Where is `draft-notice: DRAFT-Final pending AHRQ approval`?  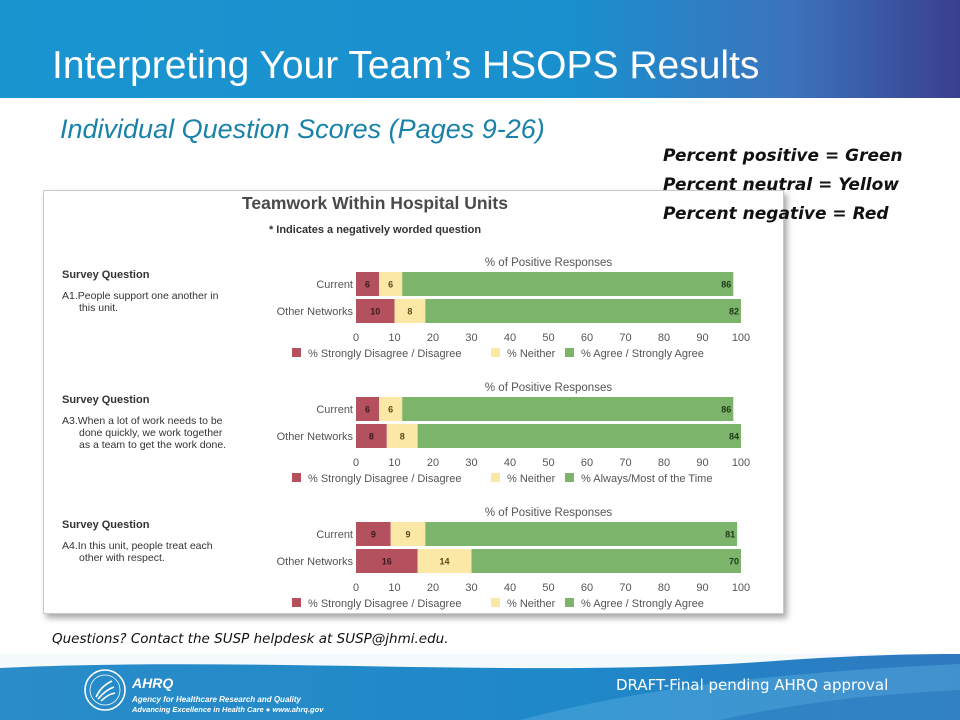 draft-notice: DRAFT-Final pending AHRQ approval is located at coordinates (752, 685).